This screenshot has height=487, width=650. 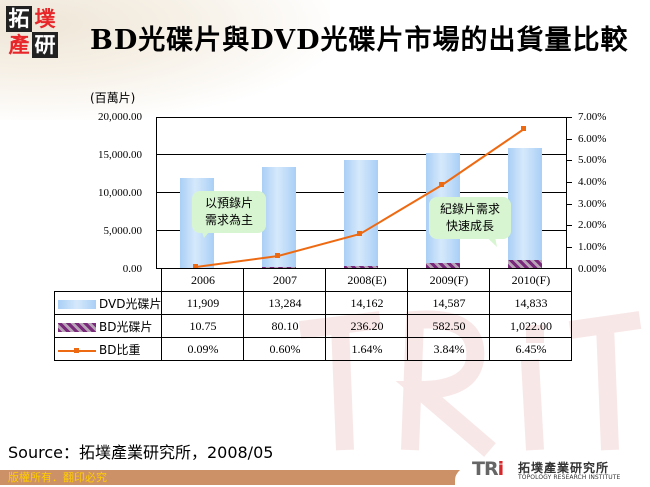 What do you see at coordinates (361, 214) in the screenshot?
I see `bar-dvd-2008` at bounding box center [361, 214].